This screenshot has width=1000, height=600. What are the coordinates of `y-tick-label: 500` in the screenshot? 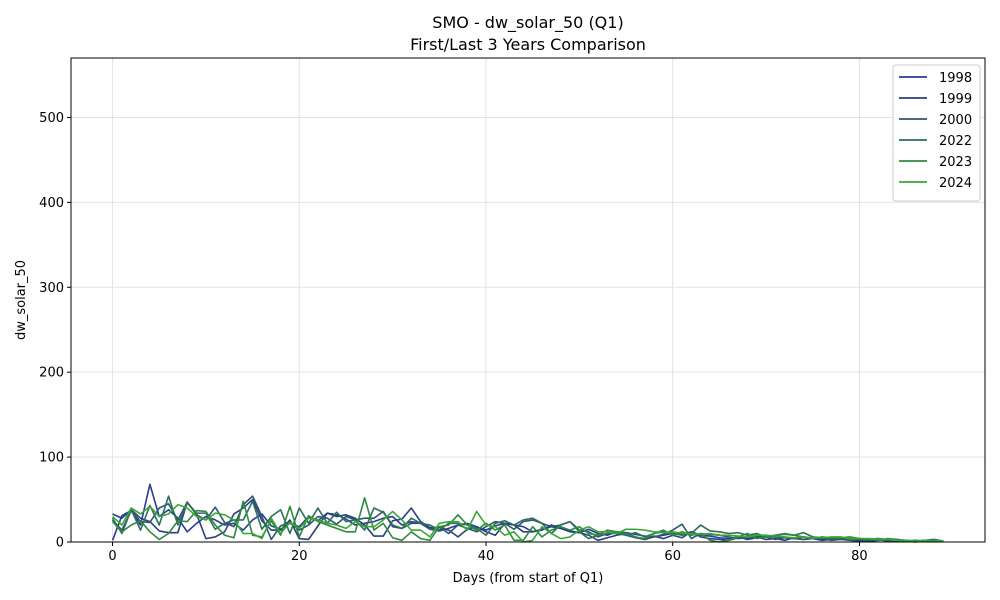 It's located at (51, 118).